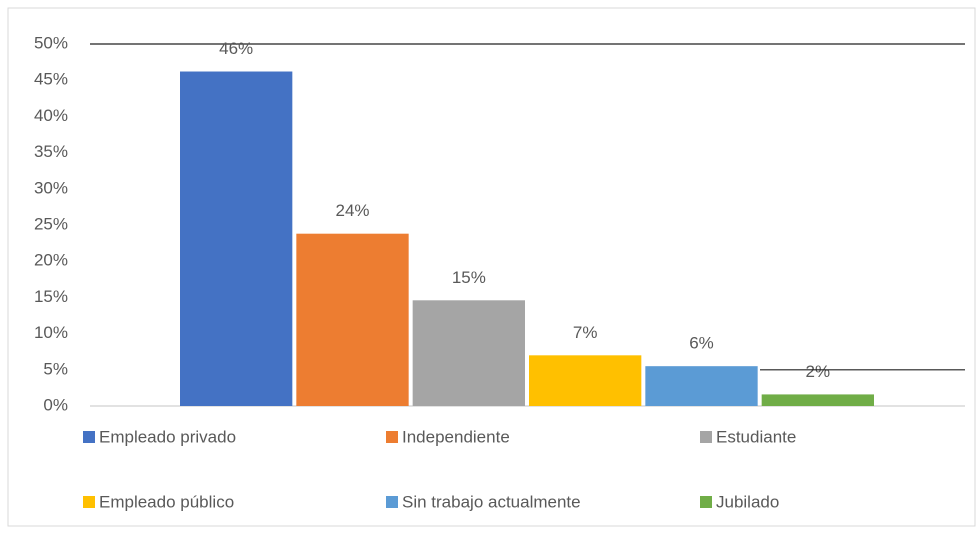 Image resolution: width=980 pixels, height=533 pixels. What do you see at coordinates (167, 436) in the screenshot?
I see `legend-label: Empleado privado` at bounding box center [167, 436].